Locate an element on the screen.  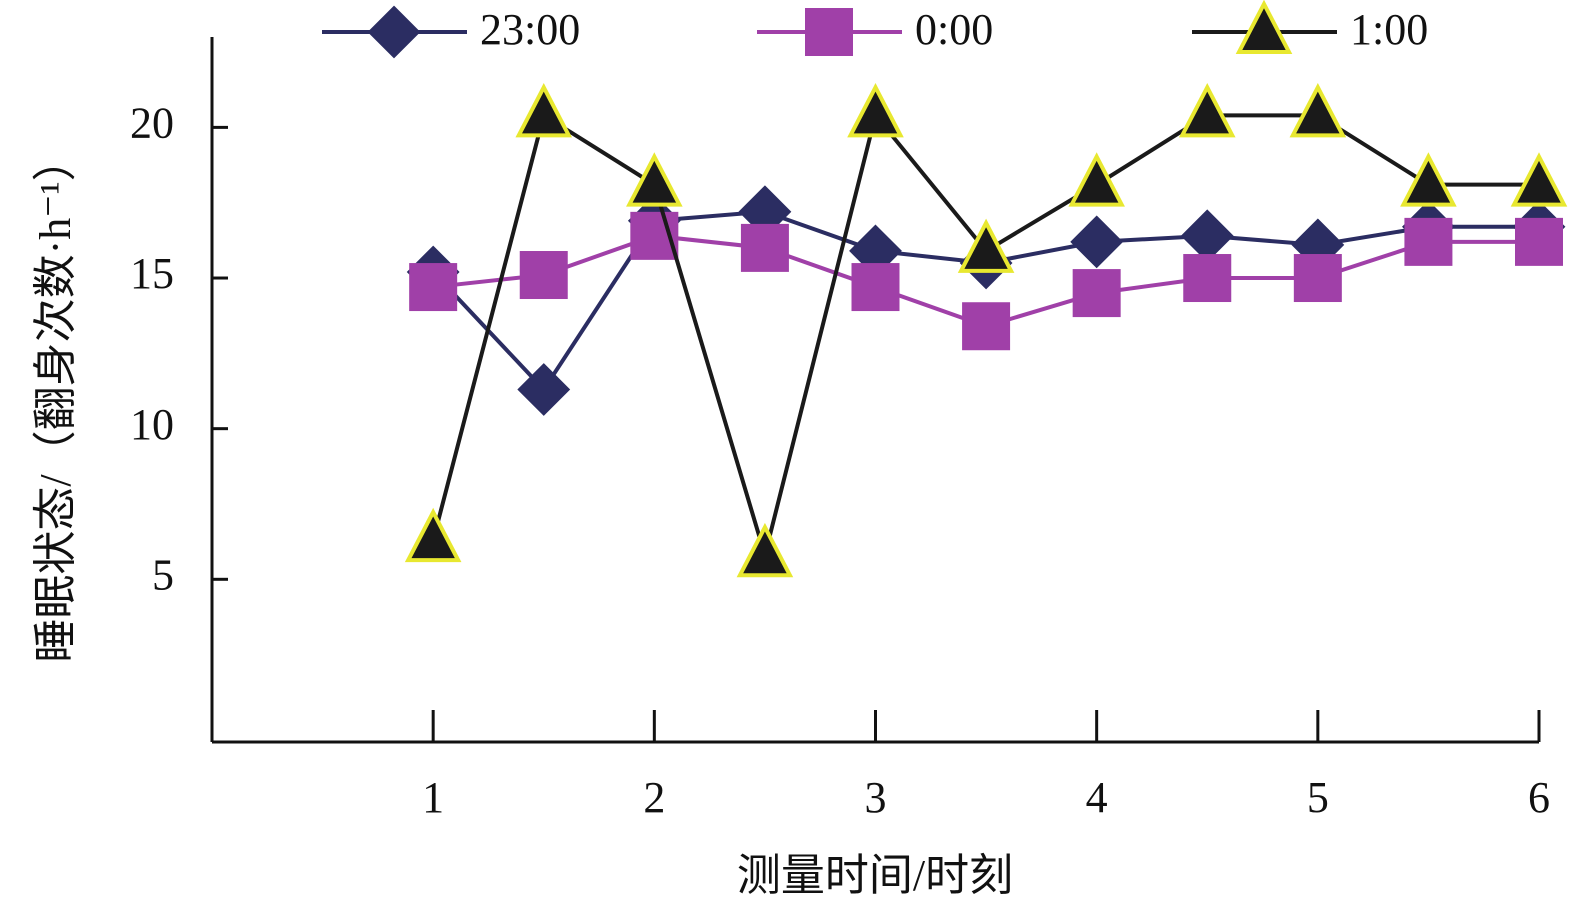
x-axis-label: 测量时间/时刻 is located at coordinates (875, 875).